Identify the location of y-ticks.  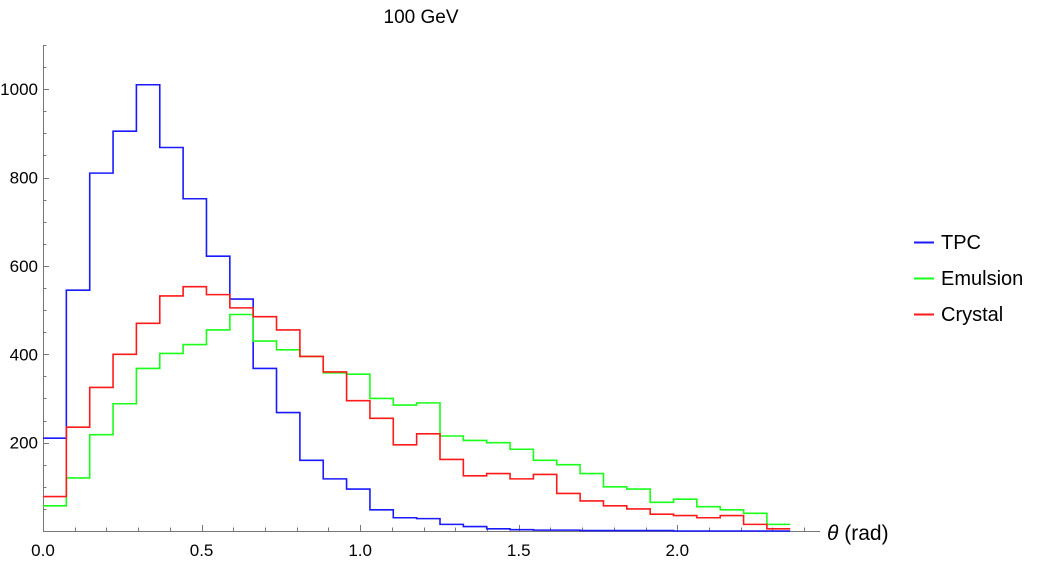
(46, 277).